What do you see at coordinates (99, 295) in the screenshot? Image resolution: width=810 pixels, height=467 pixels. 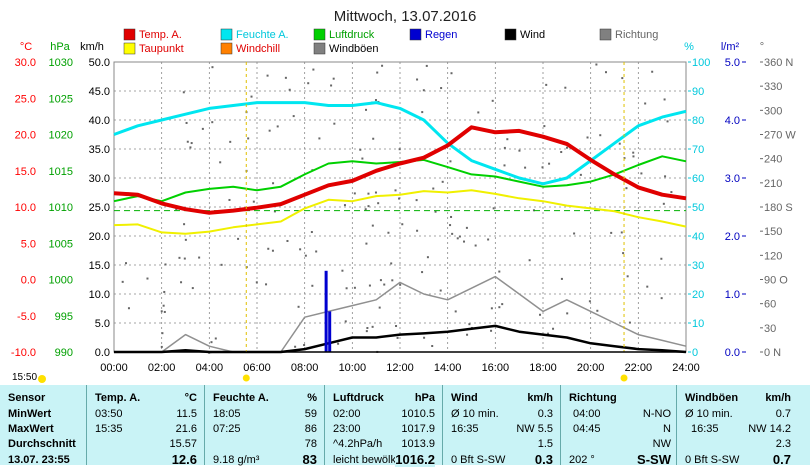 I see `axis-tick-label: 10.0` at bounding box center [99, 295].